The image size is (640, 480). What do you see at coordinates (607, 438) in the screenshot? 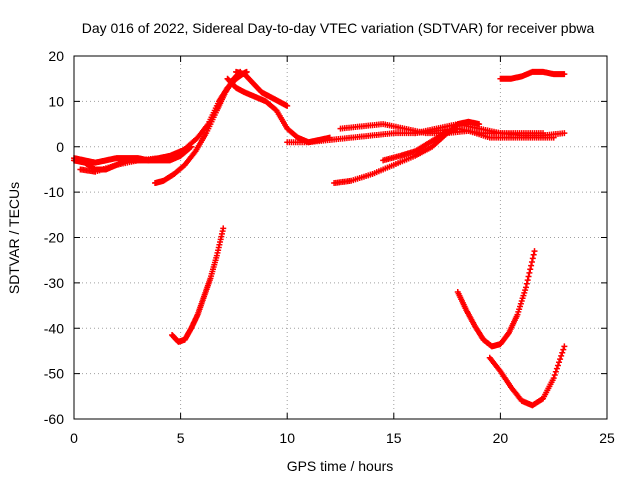
I see `x-tick-label: 25` at bounding box center [607, 438].